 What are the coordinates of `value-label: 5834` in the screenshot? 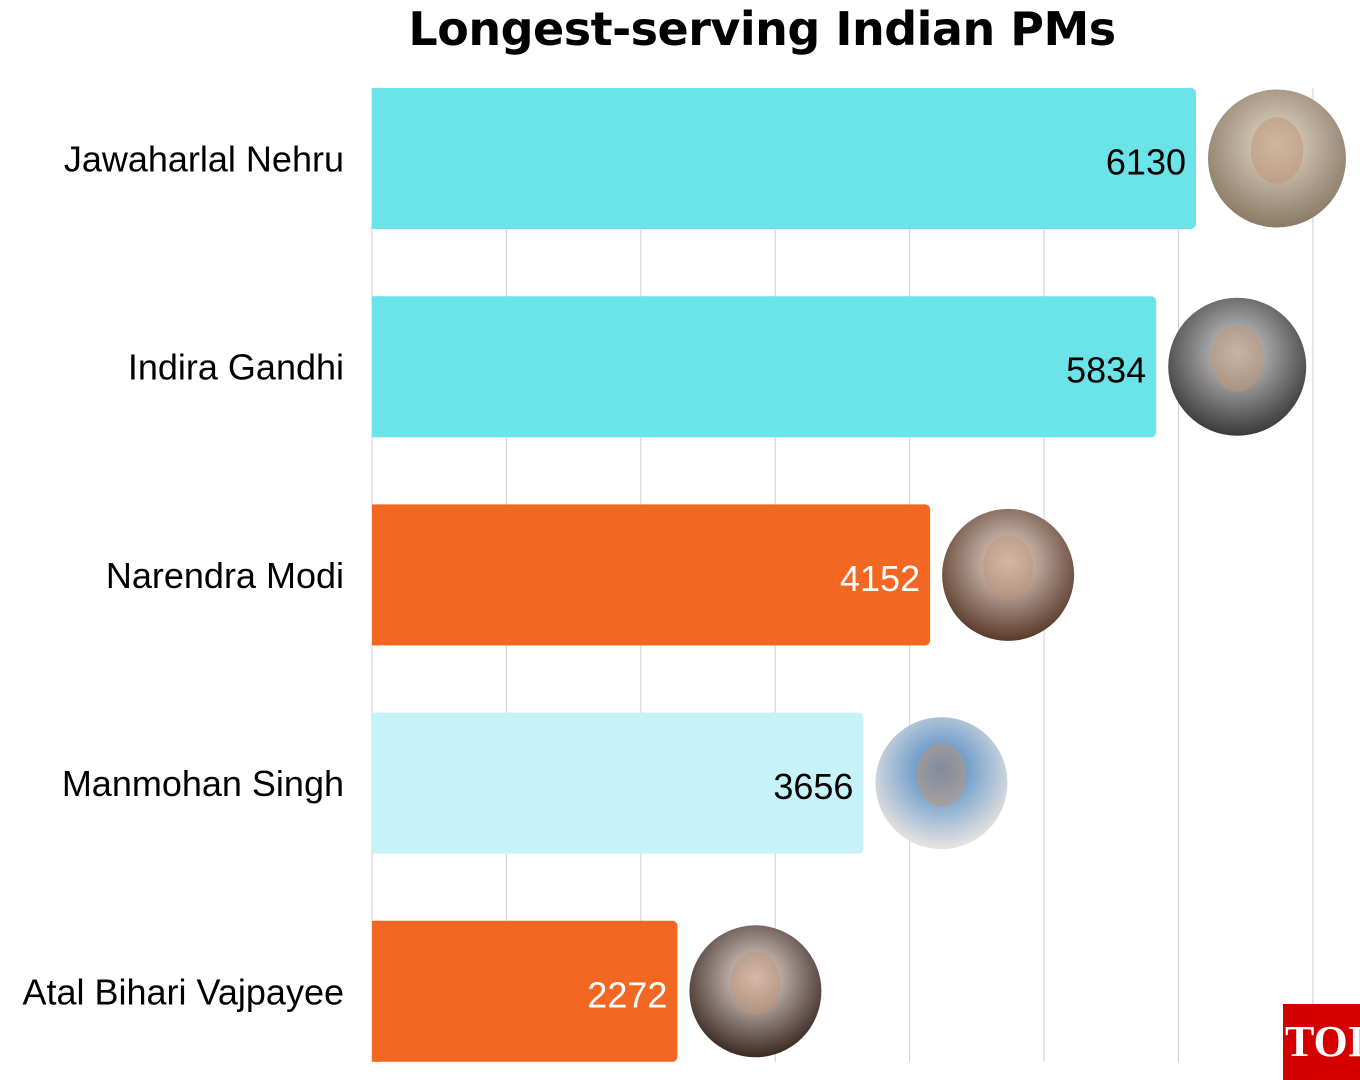 It's located at (1106, 370).